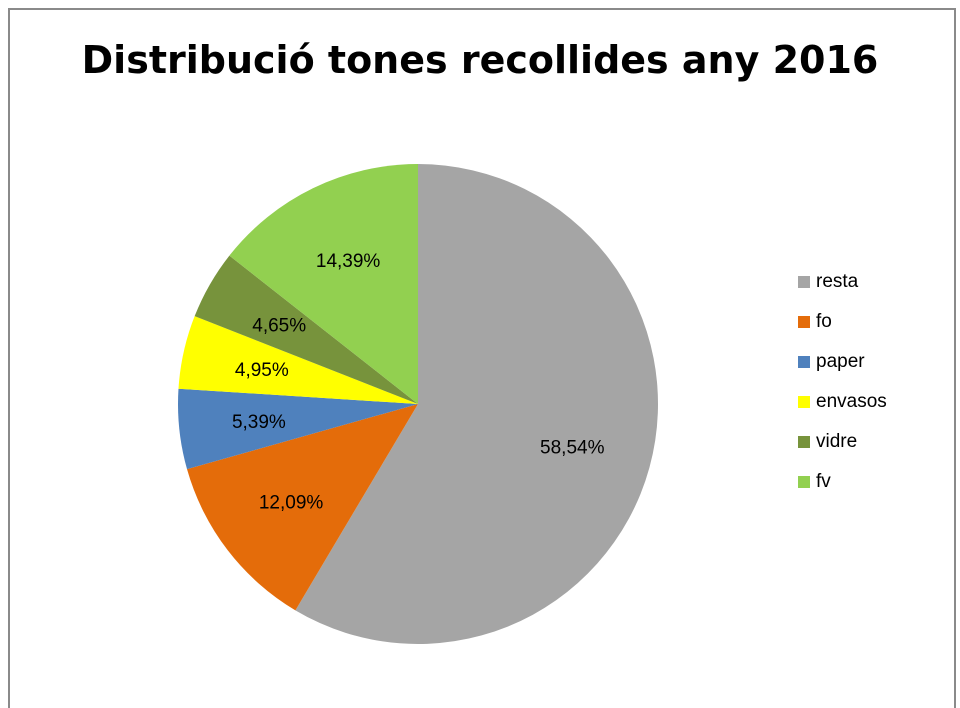 The image size is (960, 708). What do you see at coordinates (348, 261) in the screenshot?
I see `data-label-fv: 14,39%` at bounding box center [348, 261].